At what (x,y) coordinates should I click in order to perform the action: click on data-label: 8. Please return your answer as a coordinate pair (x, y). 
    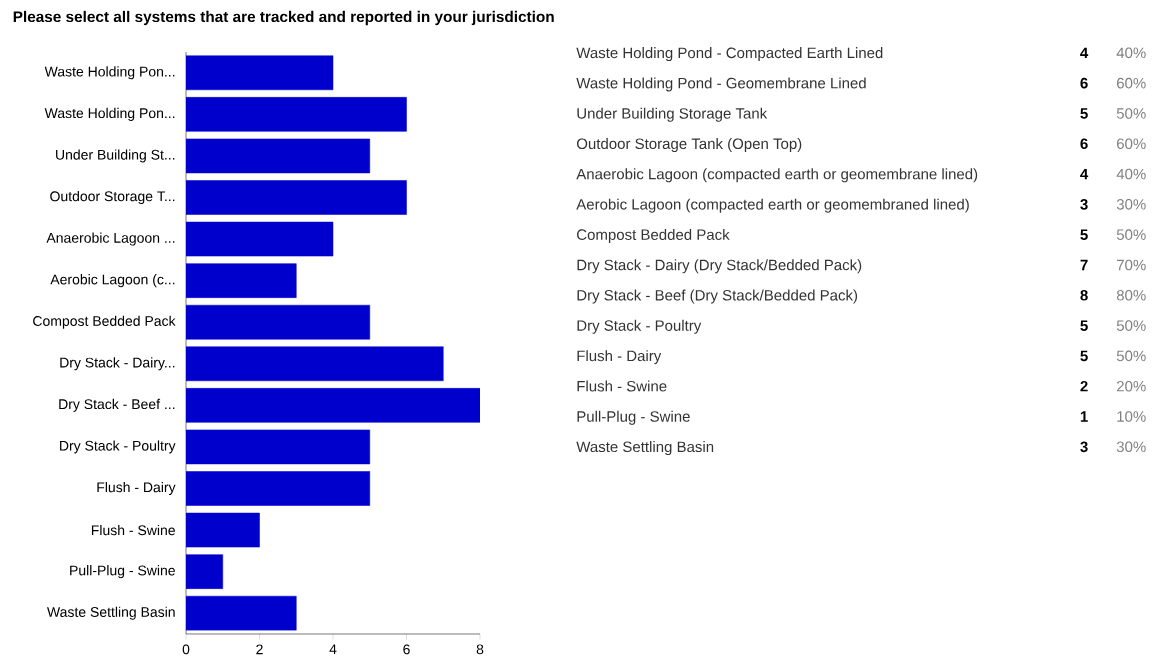
    Looking at the image, I should click on (1084, 295).